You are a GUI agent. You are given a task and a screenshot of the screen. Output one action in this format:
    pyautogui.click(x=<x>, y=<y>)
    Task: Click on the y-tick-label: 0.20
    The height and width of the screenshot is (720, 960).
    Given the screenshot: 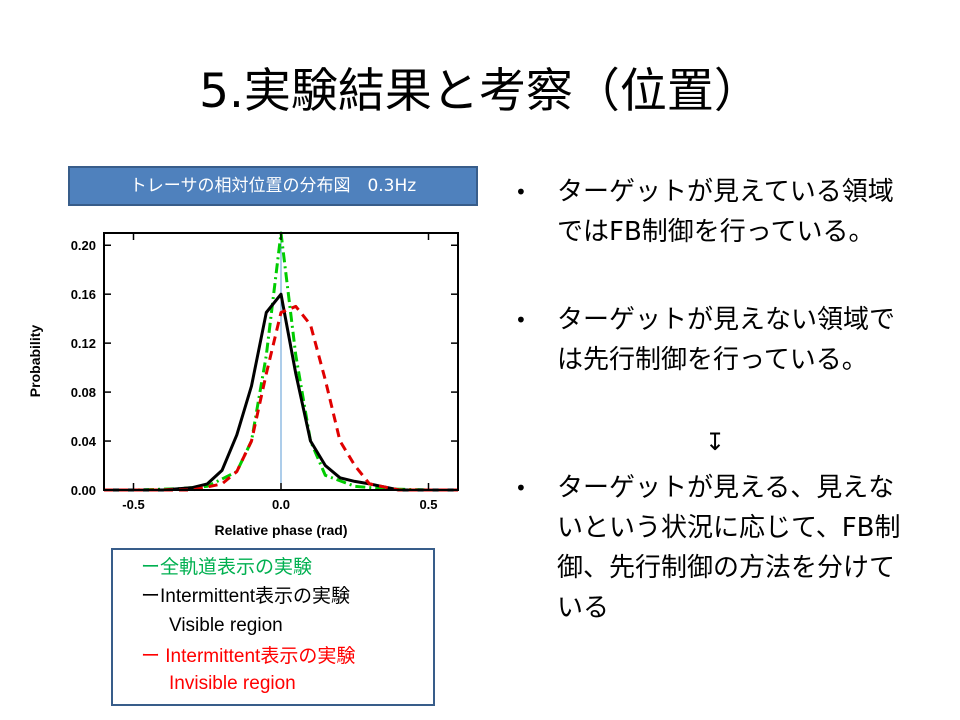 What is the action you would take?
    pyautogui.click(x=83, y=245)
    